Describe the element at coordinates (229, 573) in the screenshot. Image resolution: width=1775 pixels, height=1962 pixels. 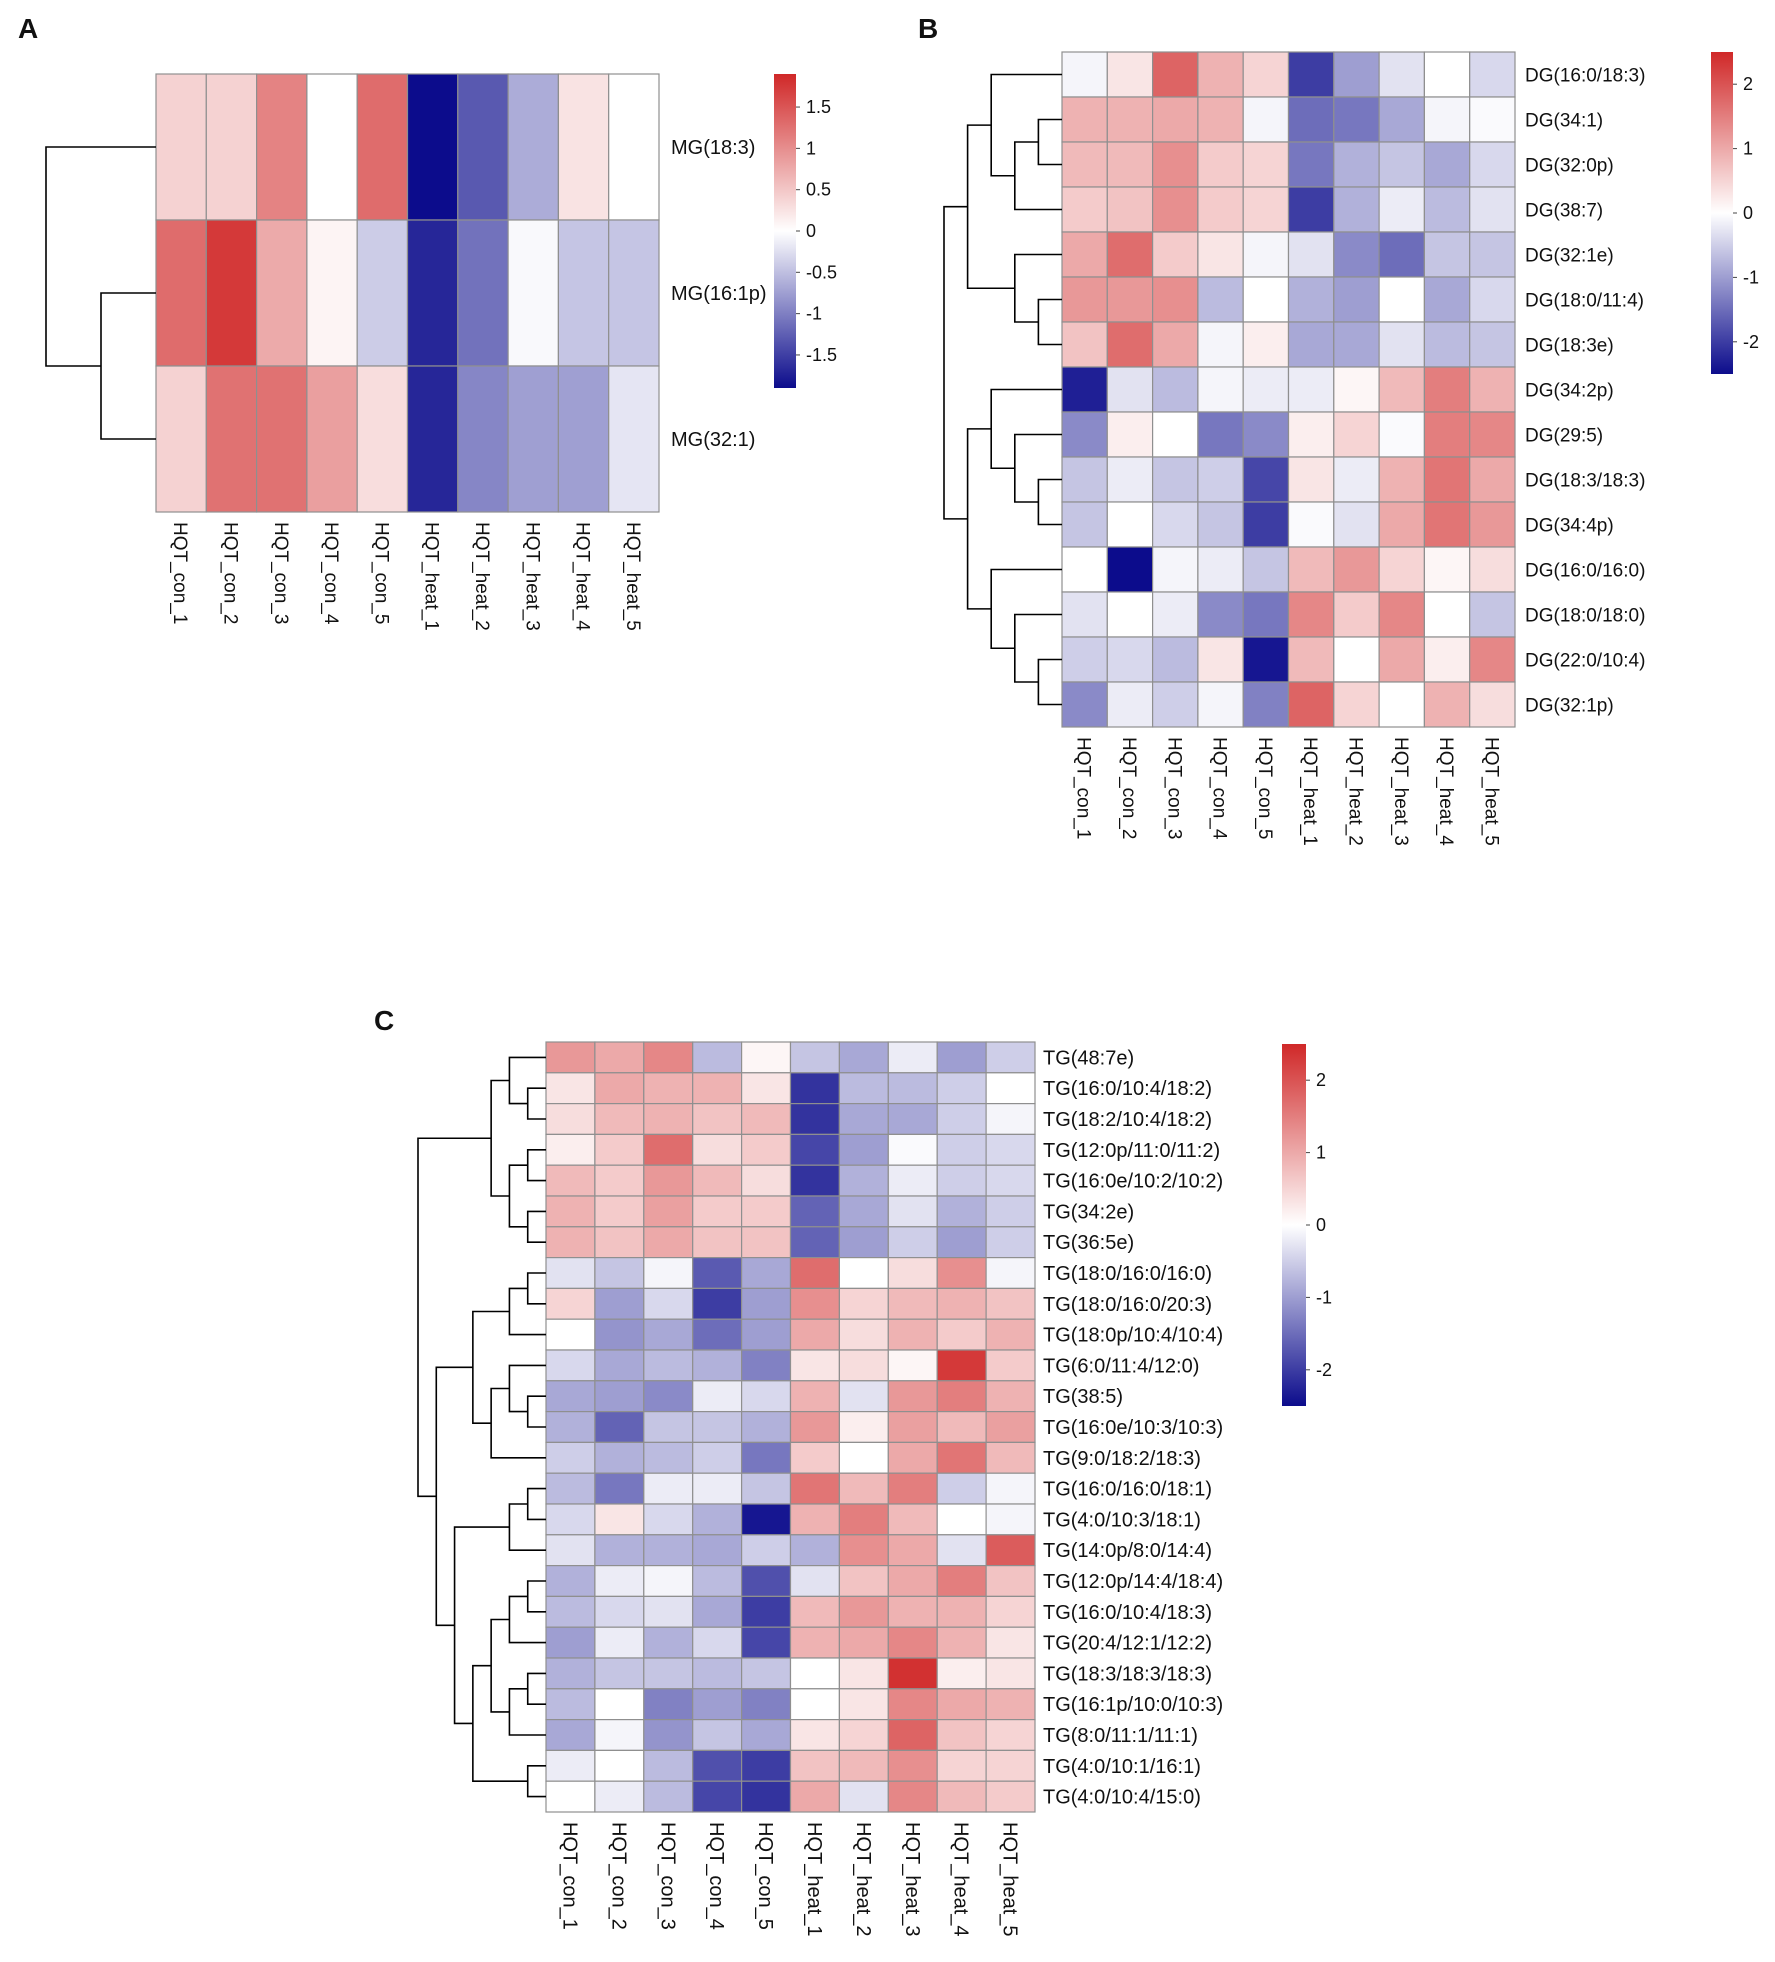
I see `panel-a-col-label-hqt-con-2: HQT_con_2` at that location.